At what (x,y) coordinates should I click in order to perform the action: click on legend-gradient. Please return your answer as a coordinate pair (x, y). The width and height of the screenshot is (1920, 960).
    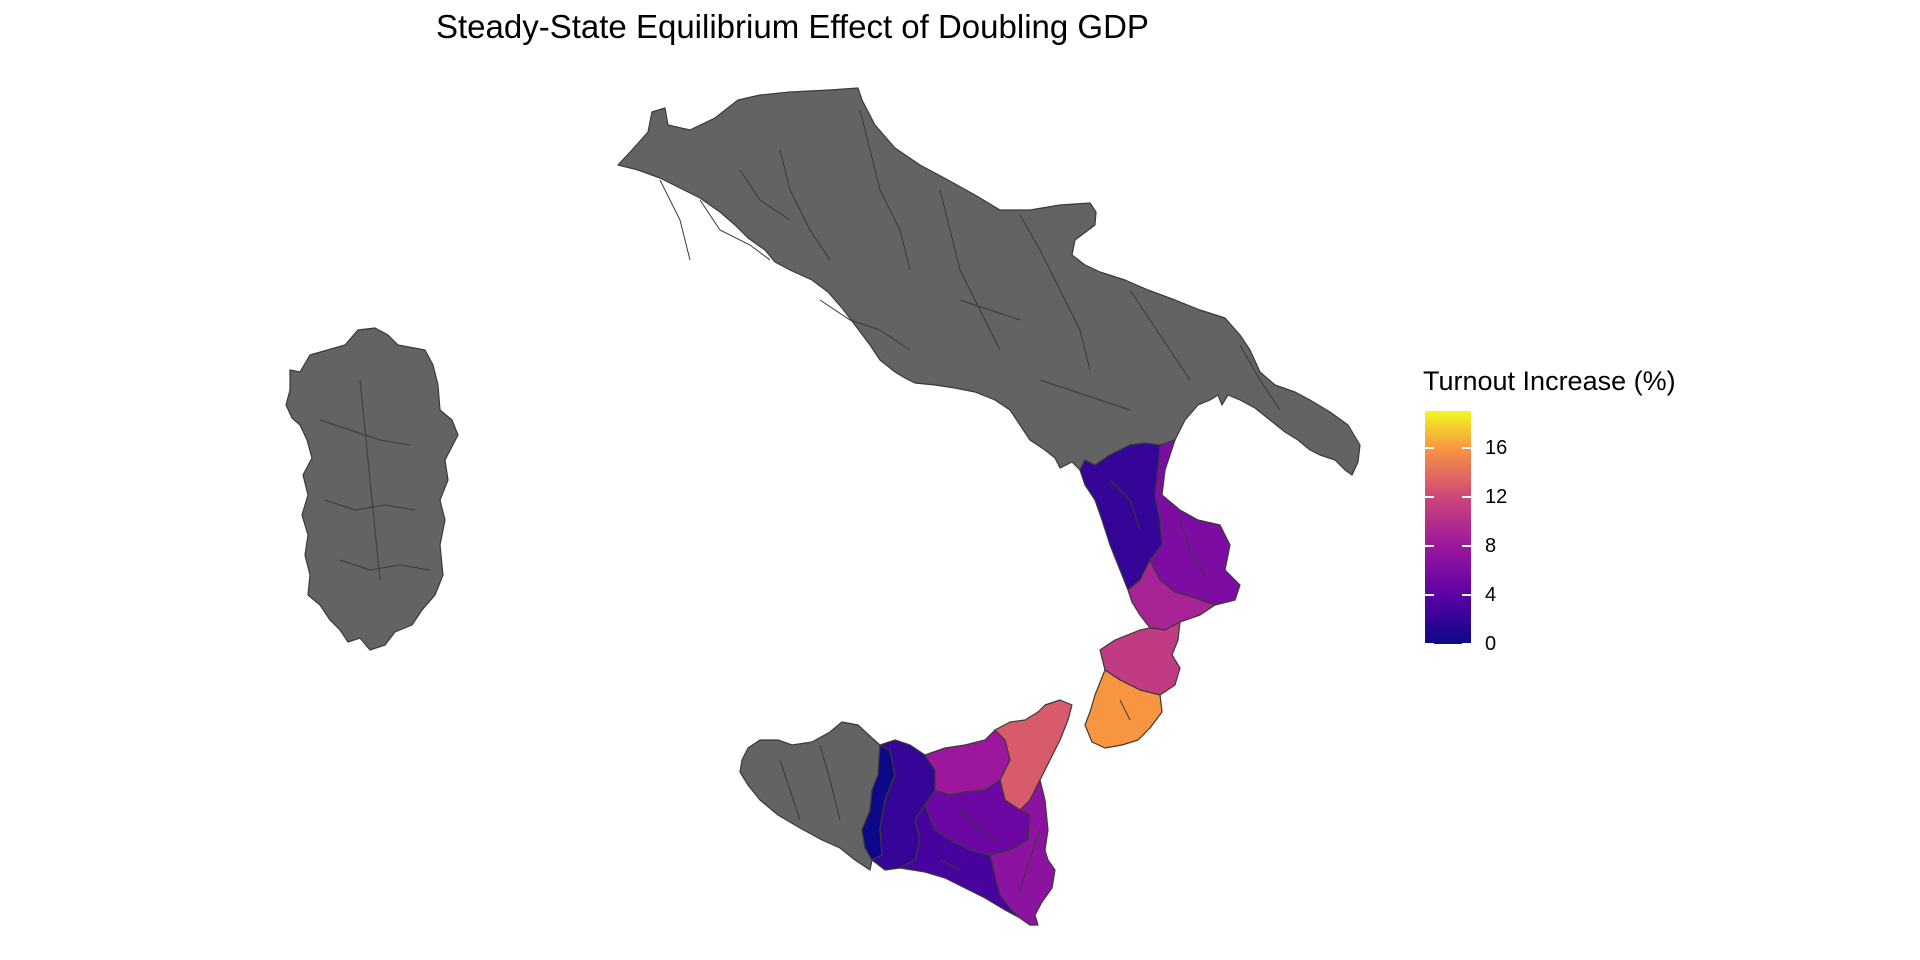
    Looking at the image, I should click on (1448, 527).